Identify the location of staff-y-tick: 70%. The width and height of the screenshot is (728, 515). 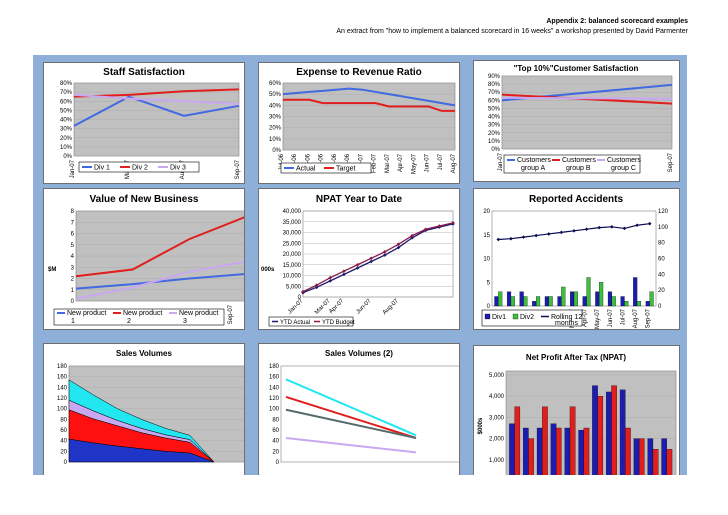
(66, 93).